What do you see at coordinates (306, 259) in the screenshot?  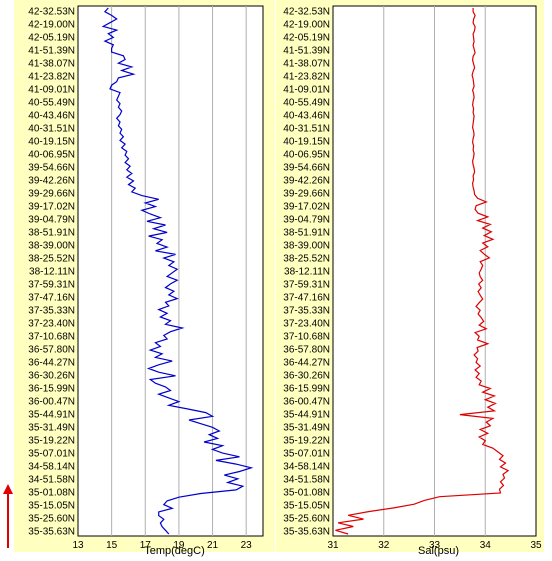 I see `sal-y-tick-label: 38-25.52N` at bounding box center [306, 259].